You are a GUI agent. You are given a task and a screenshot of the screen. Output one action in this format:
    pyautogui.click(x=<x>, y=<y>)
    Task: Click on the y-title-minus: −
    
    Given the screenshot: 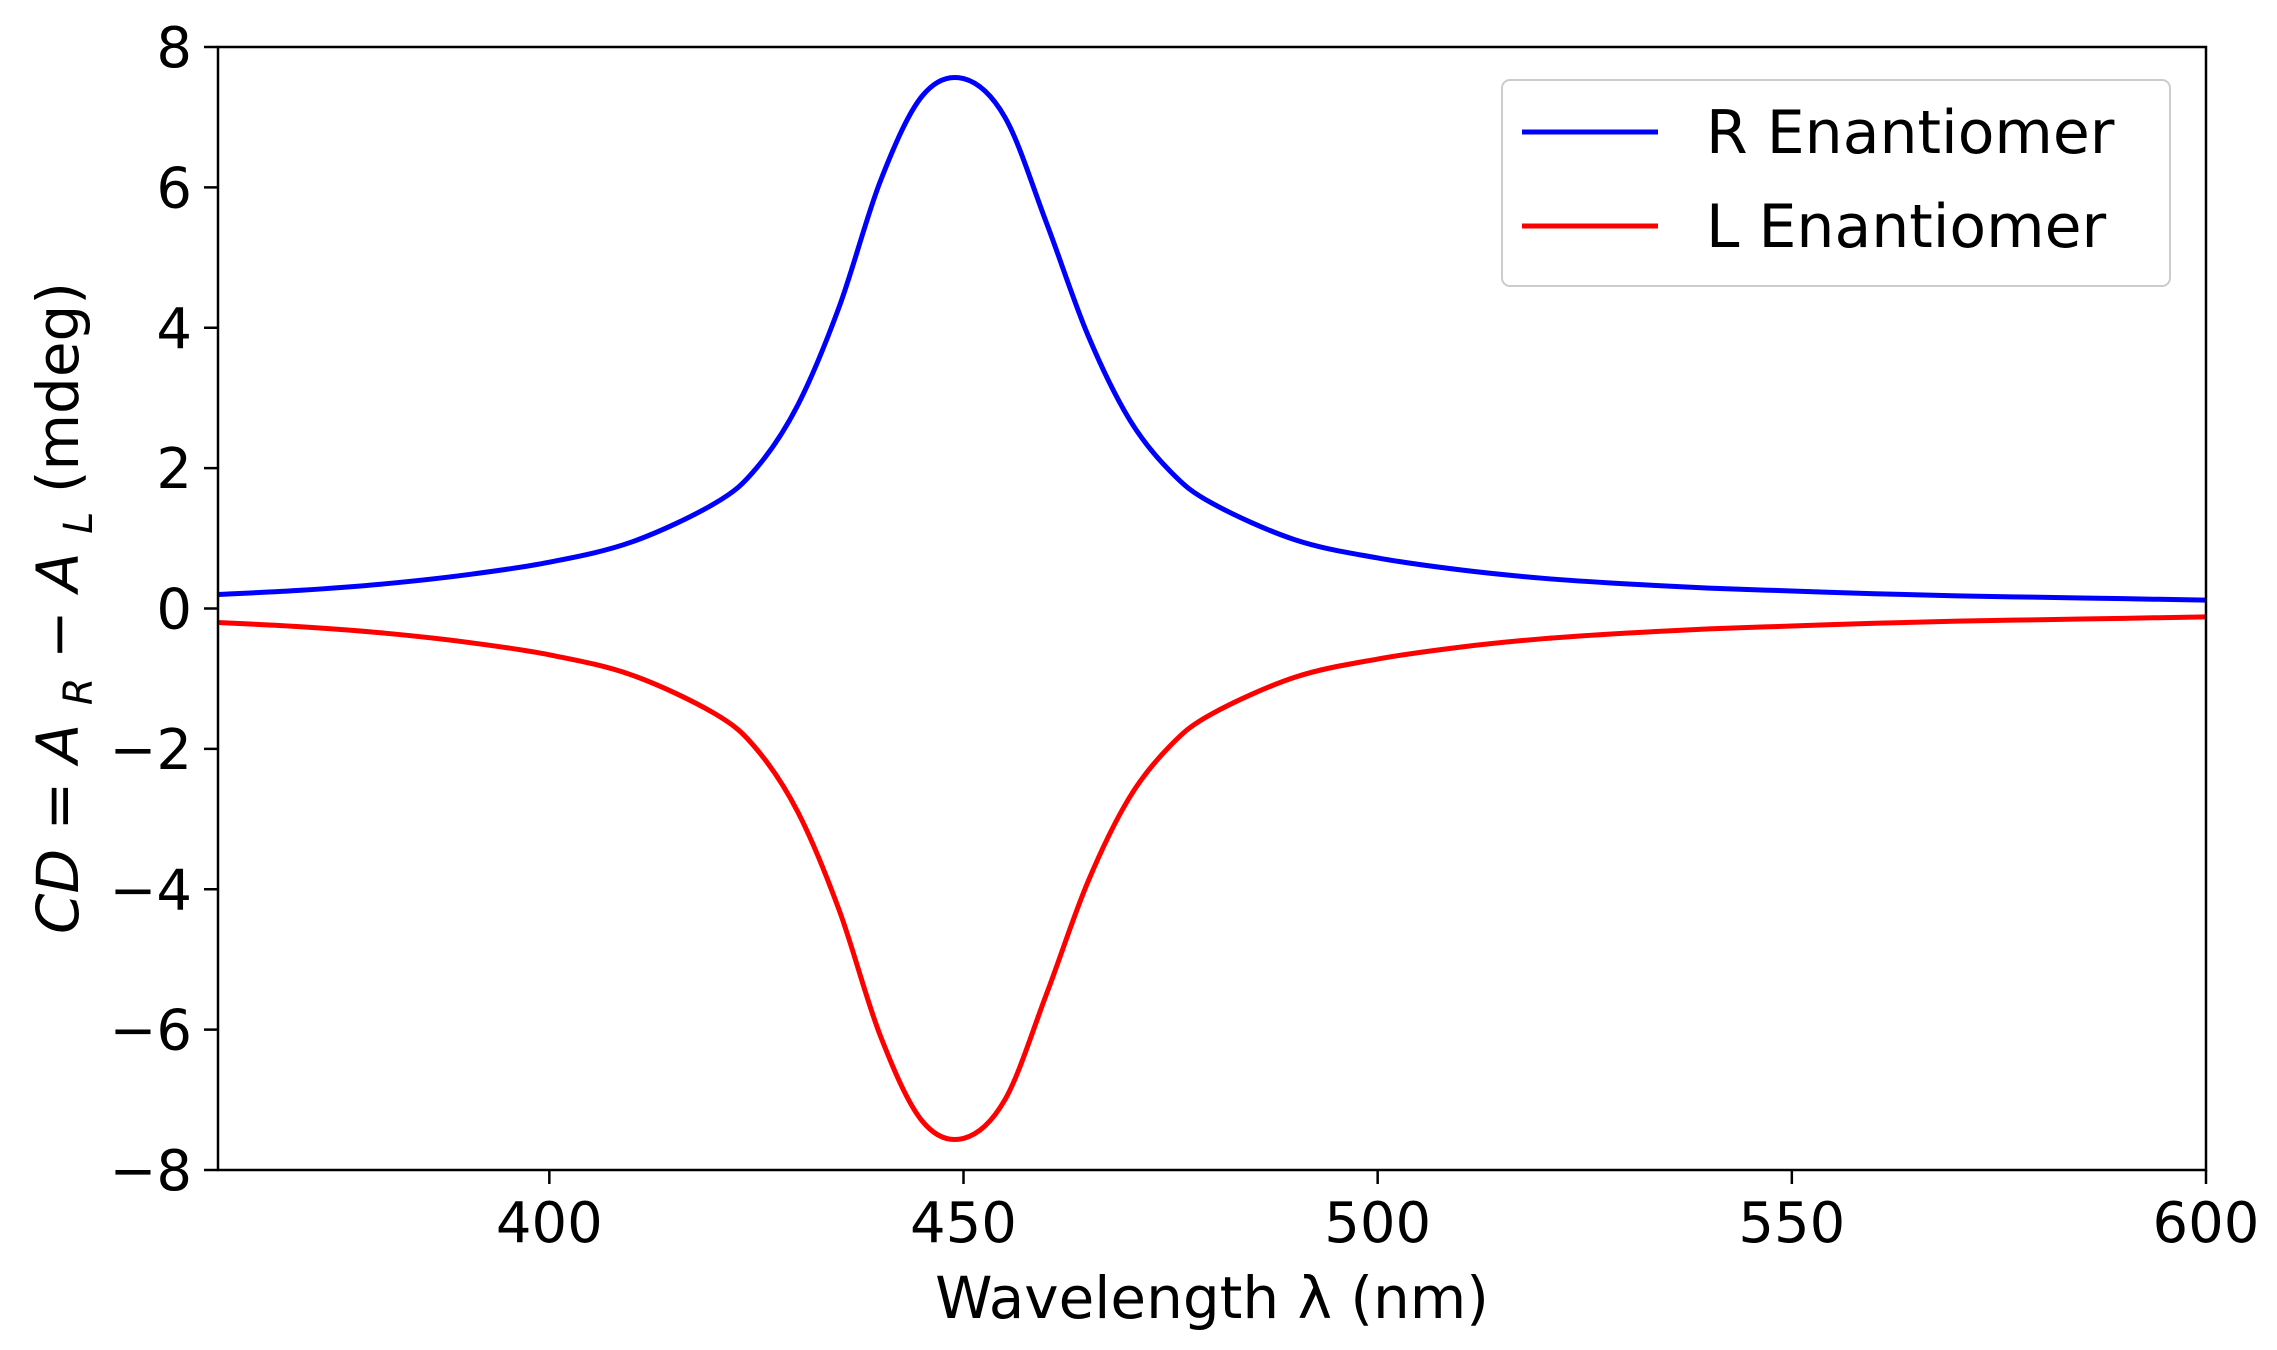 What is the action you would take?
    pyautogui.click(x=58, y=625)
    